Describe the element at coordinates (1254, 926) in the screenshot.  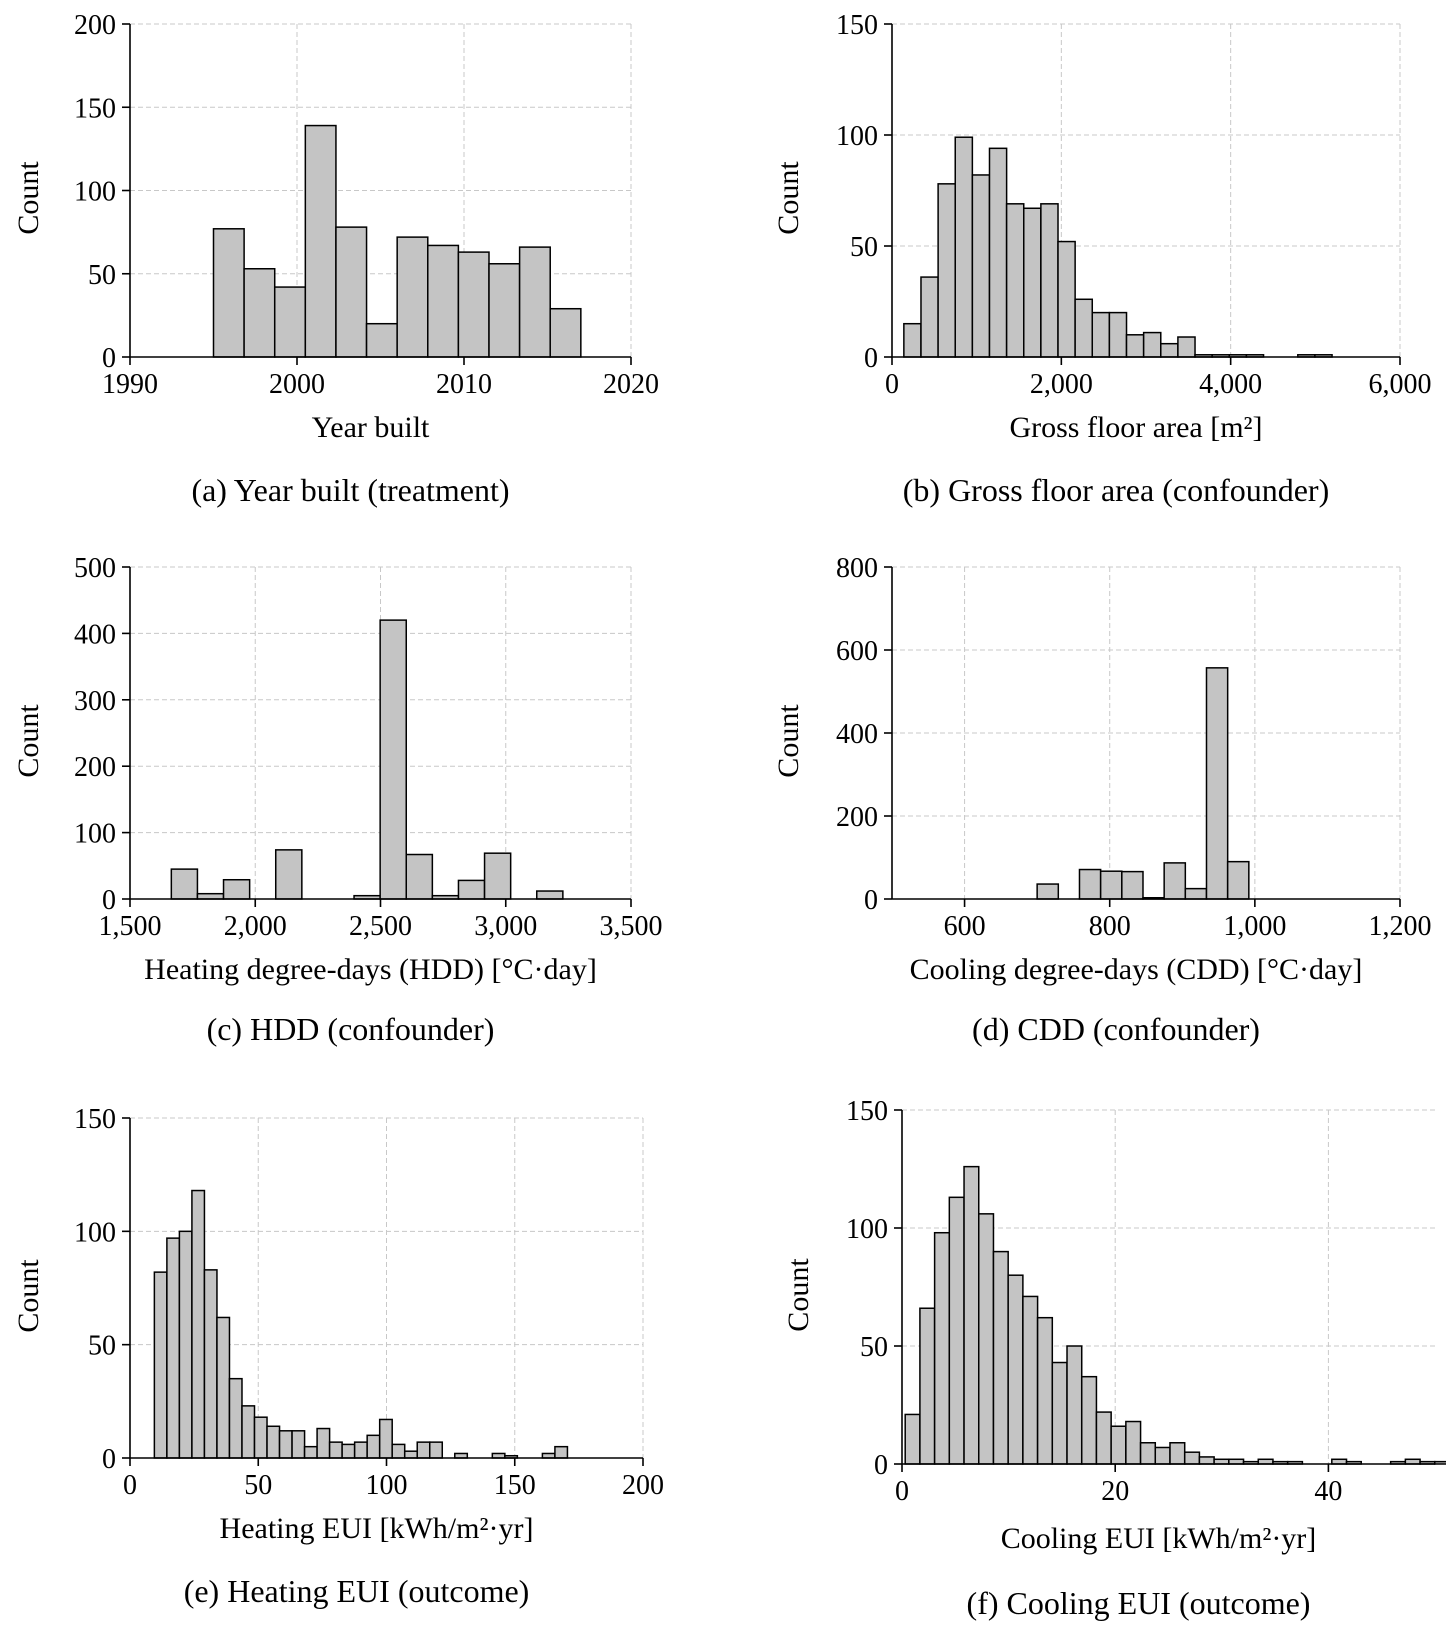
I see `x-tick-label: 1,000` at that location.